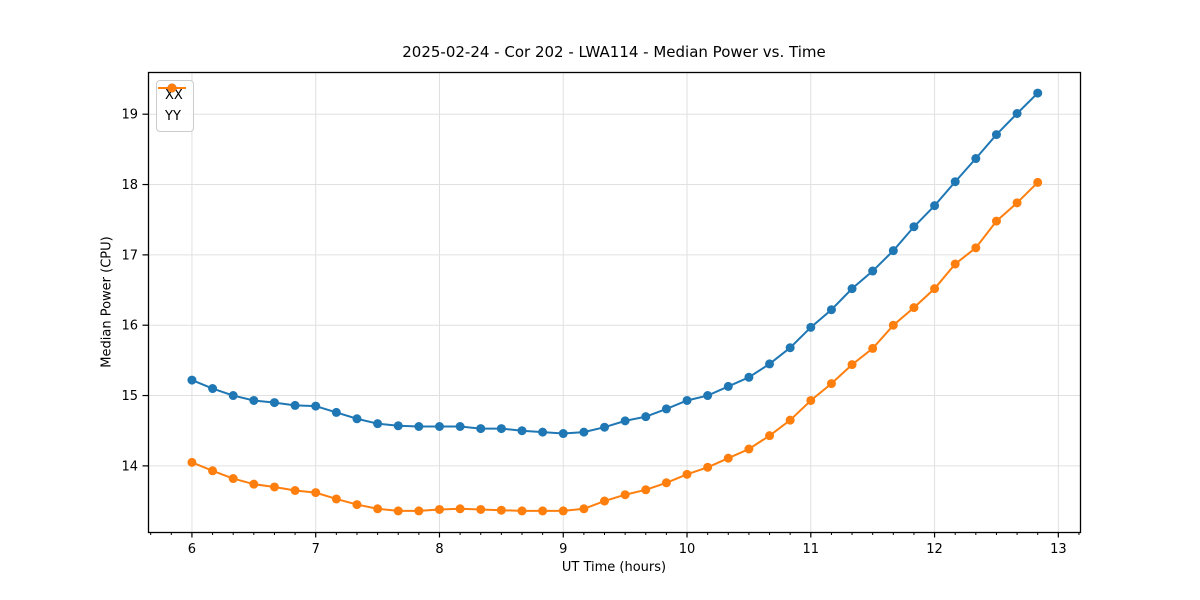 The height and width of the screenshot is (600, 1200). I want to click on y-tick-label: 17, so click(129, 255).